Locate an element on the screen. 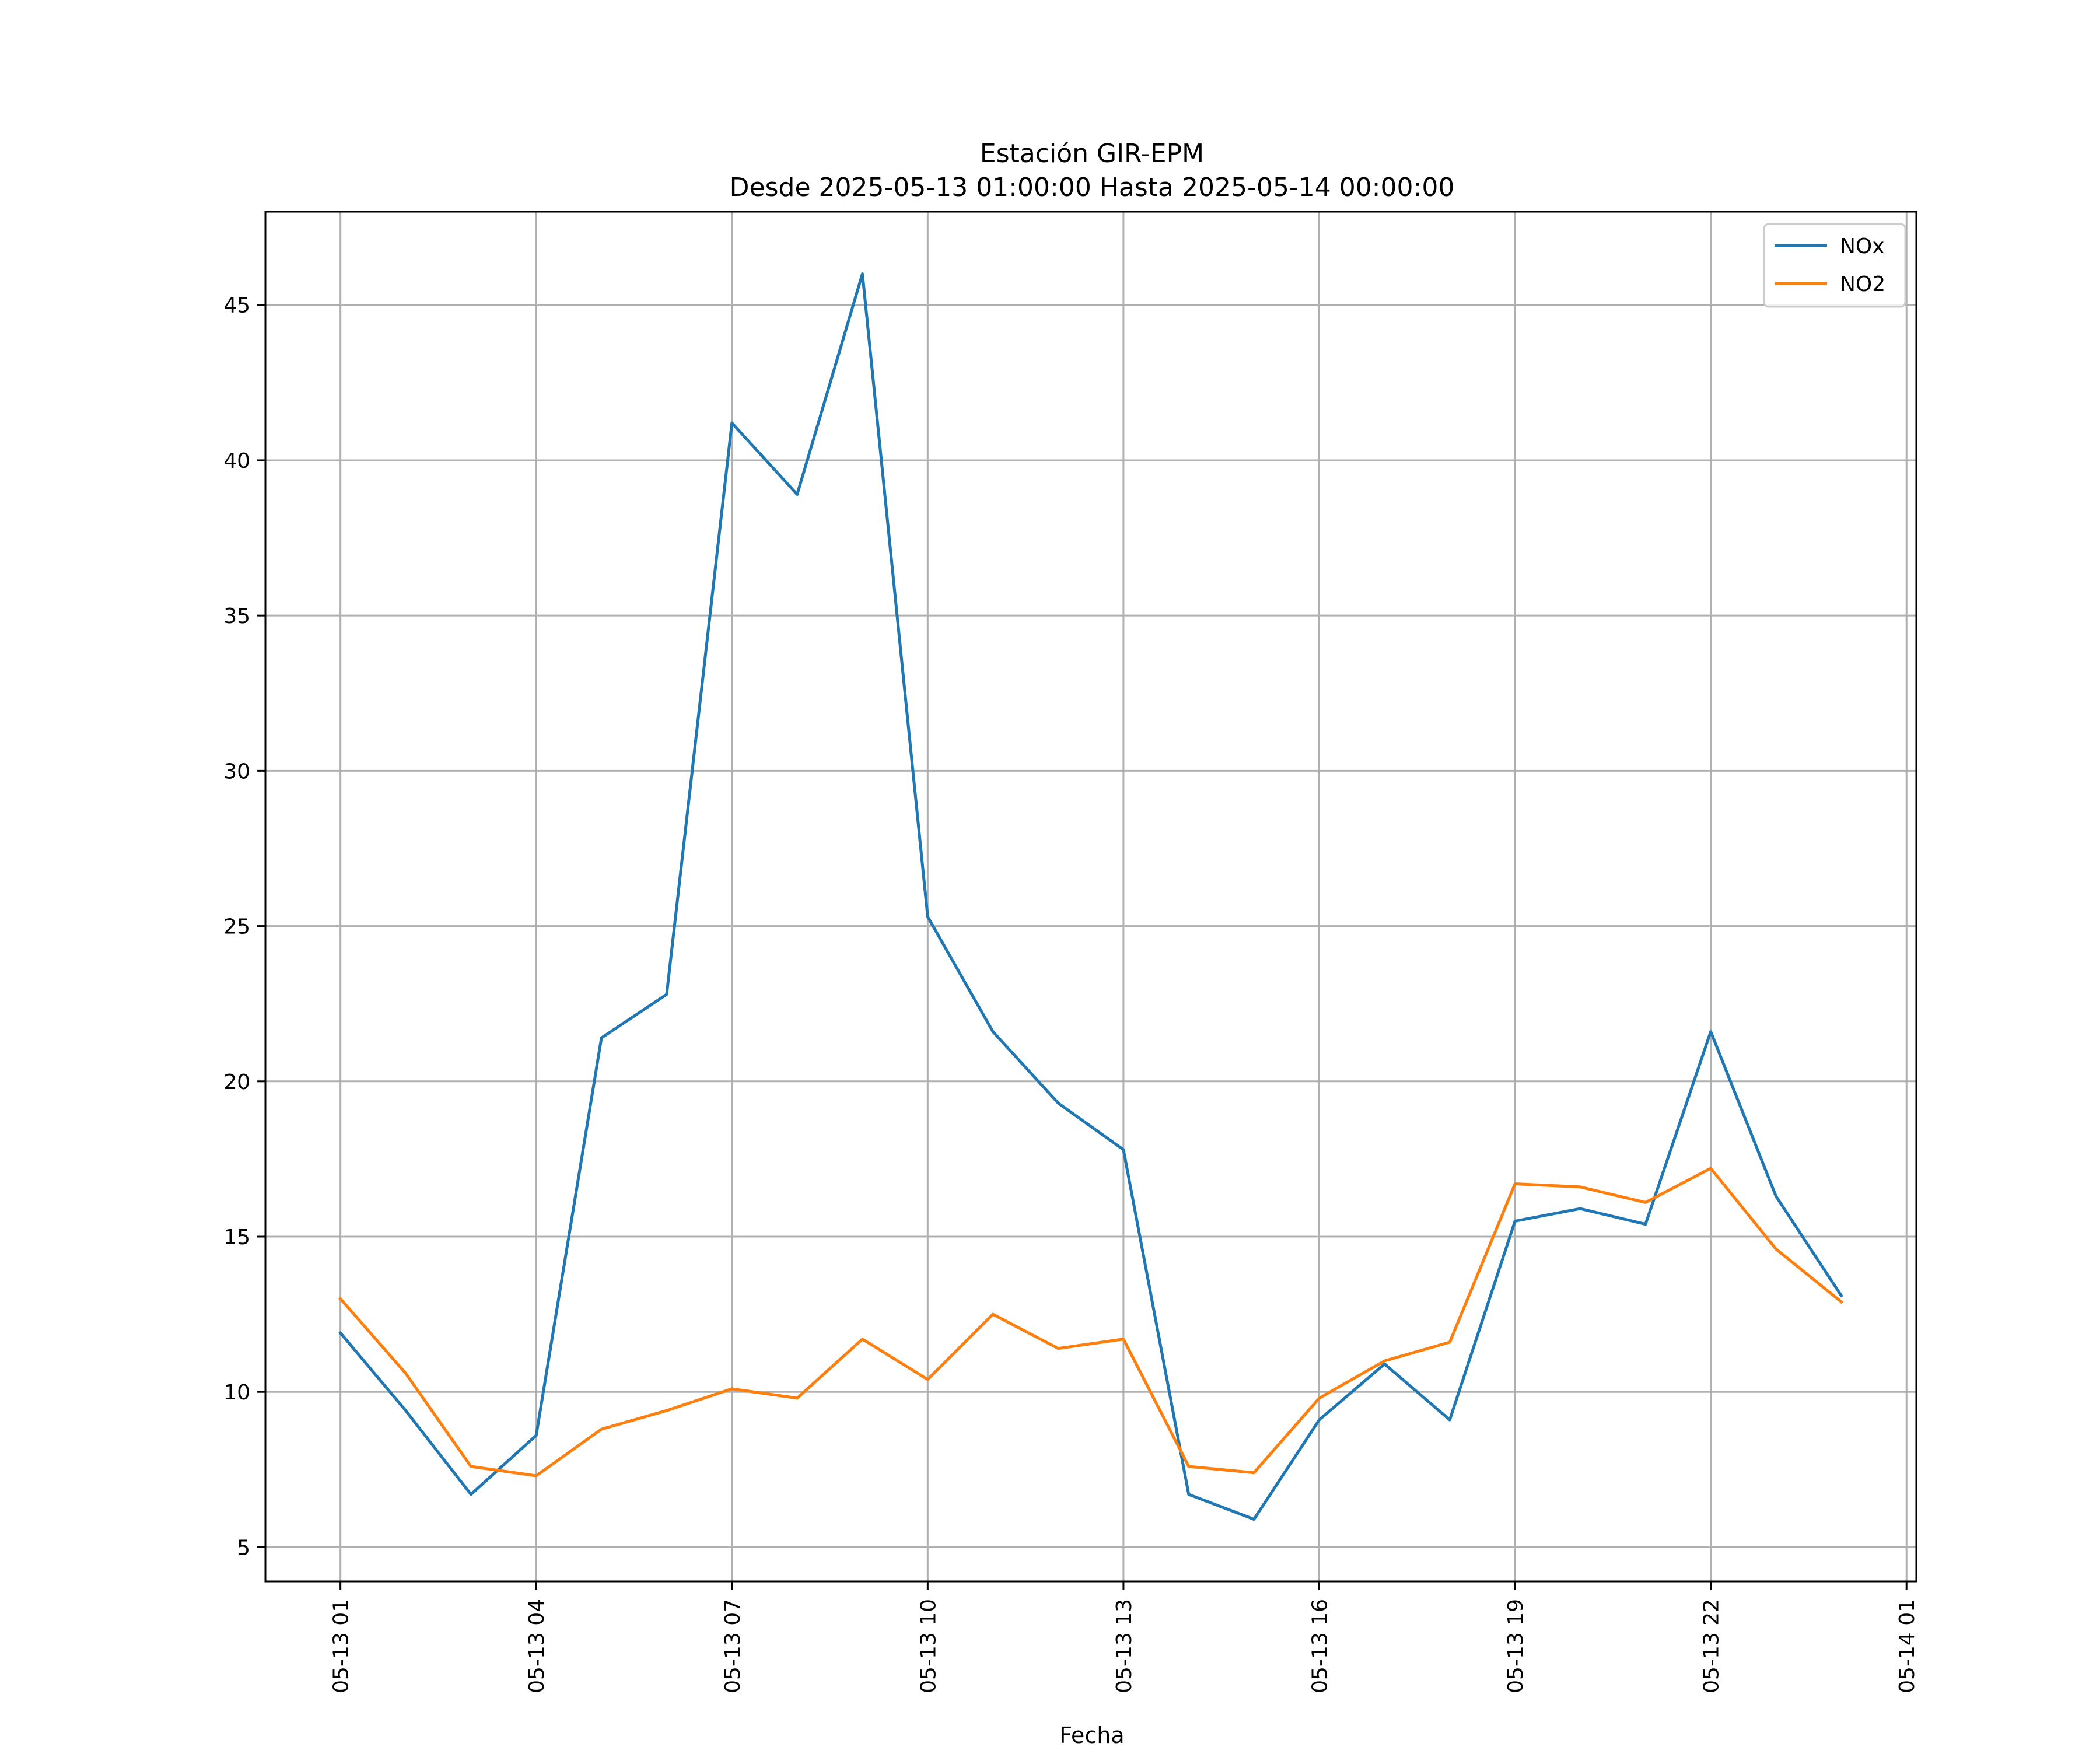 Image resolution: width=2100 pixels, height=1750 pixels. y-tick-label: 45 is located at coordinates (236, 306).